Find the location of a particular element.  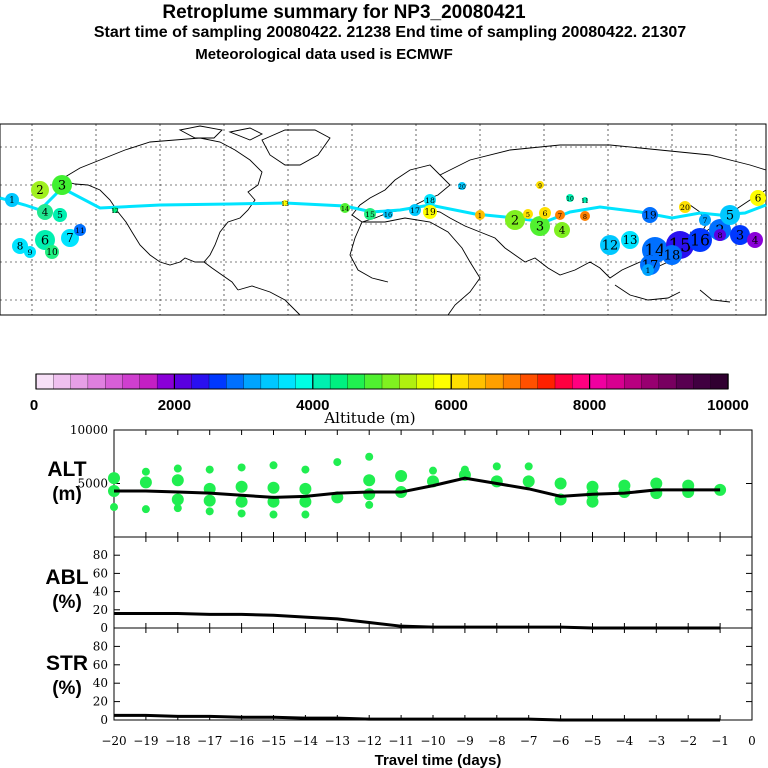

plume-day-label: 1 is located at coordinates (480, 216).